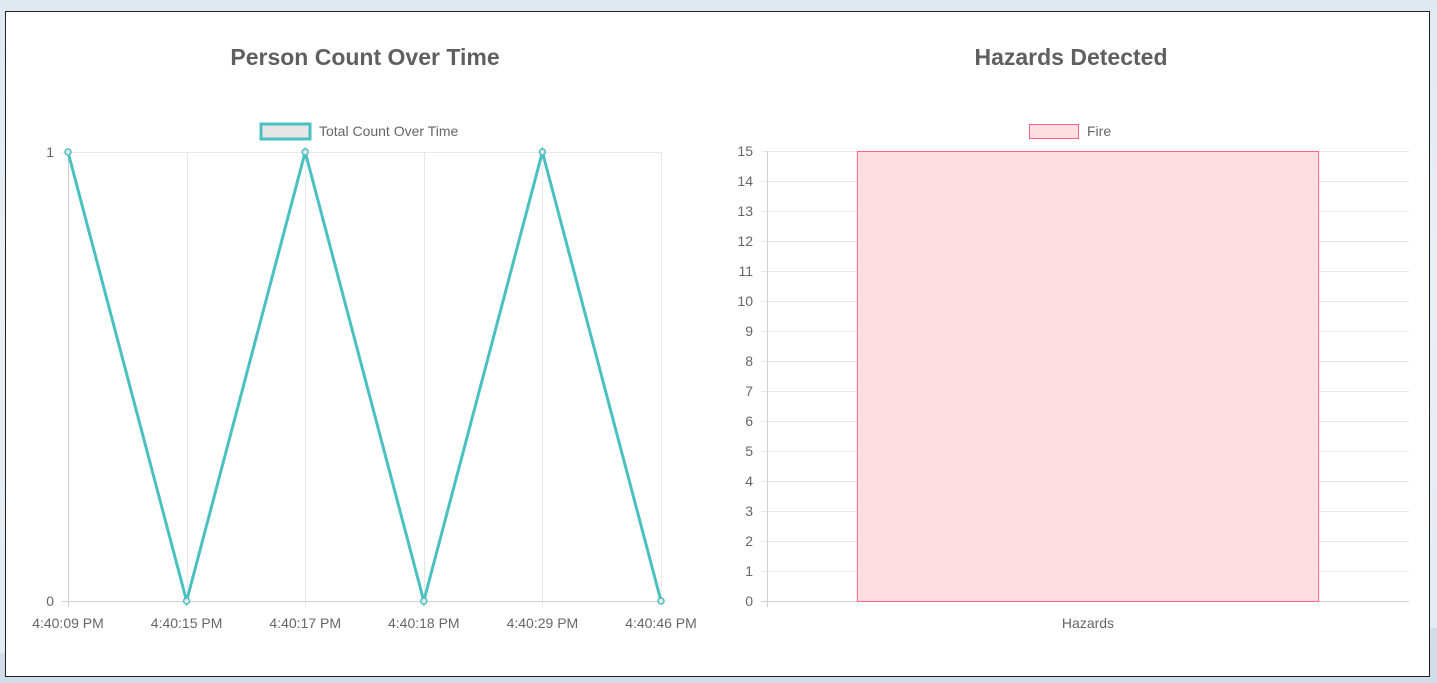 The width and height of the screenshot is (1437, 683). Describe the element at coordinates (1054, 131) in the screenshot. I see `legend-swatch-fire` at that location.